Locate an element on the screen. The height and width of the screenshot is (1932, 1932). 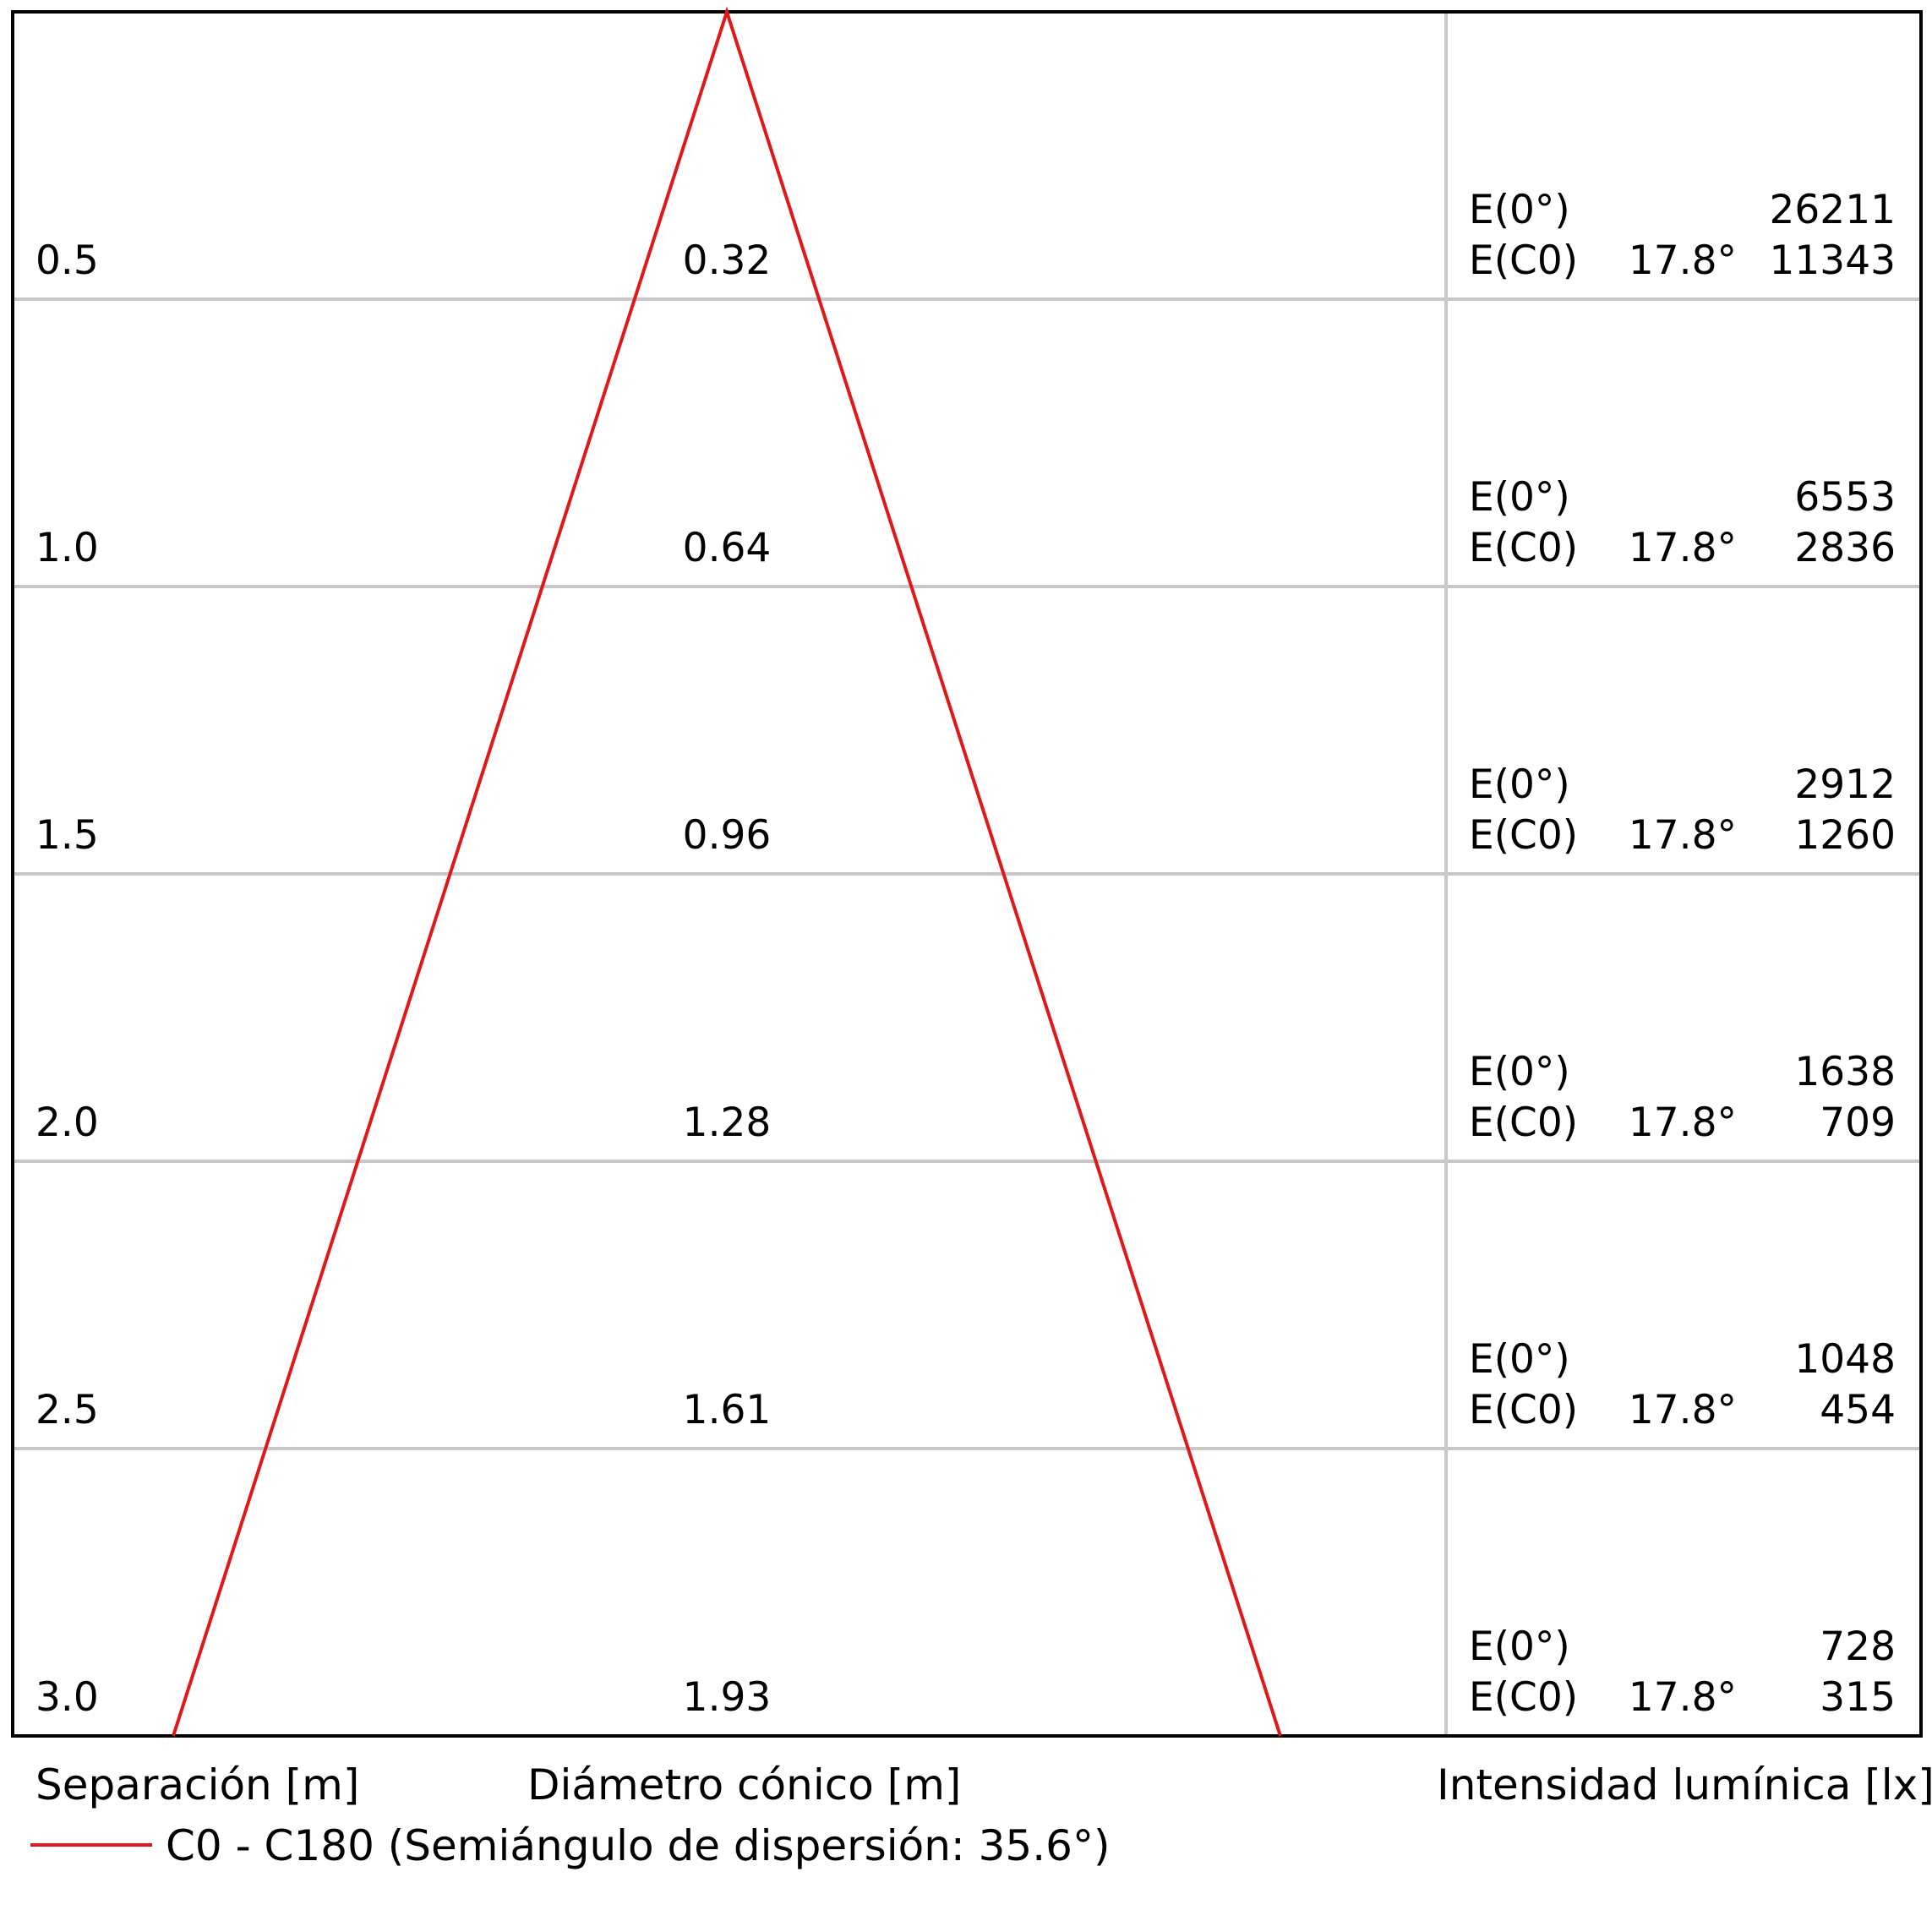
e0-value: 26211 is located at coordinates (1833, 210).